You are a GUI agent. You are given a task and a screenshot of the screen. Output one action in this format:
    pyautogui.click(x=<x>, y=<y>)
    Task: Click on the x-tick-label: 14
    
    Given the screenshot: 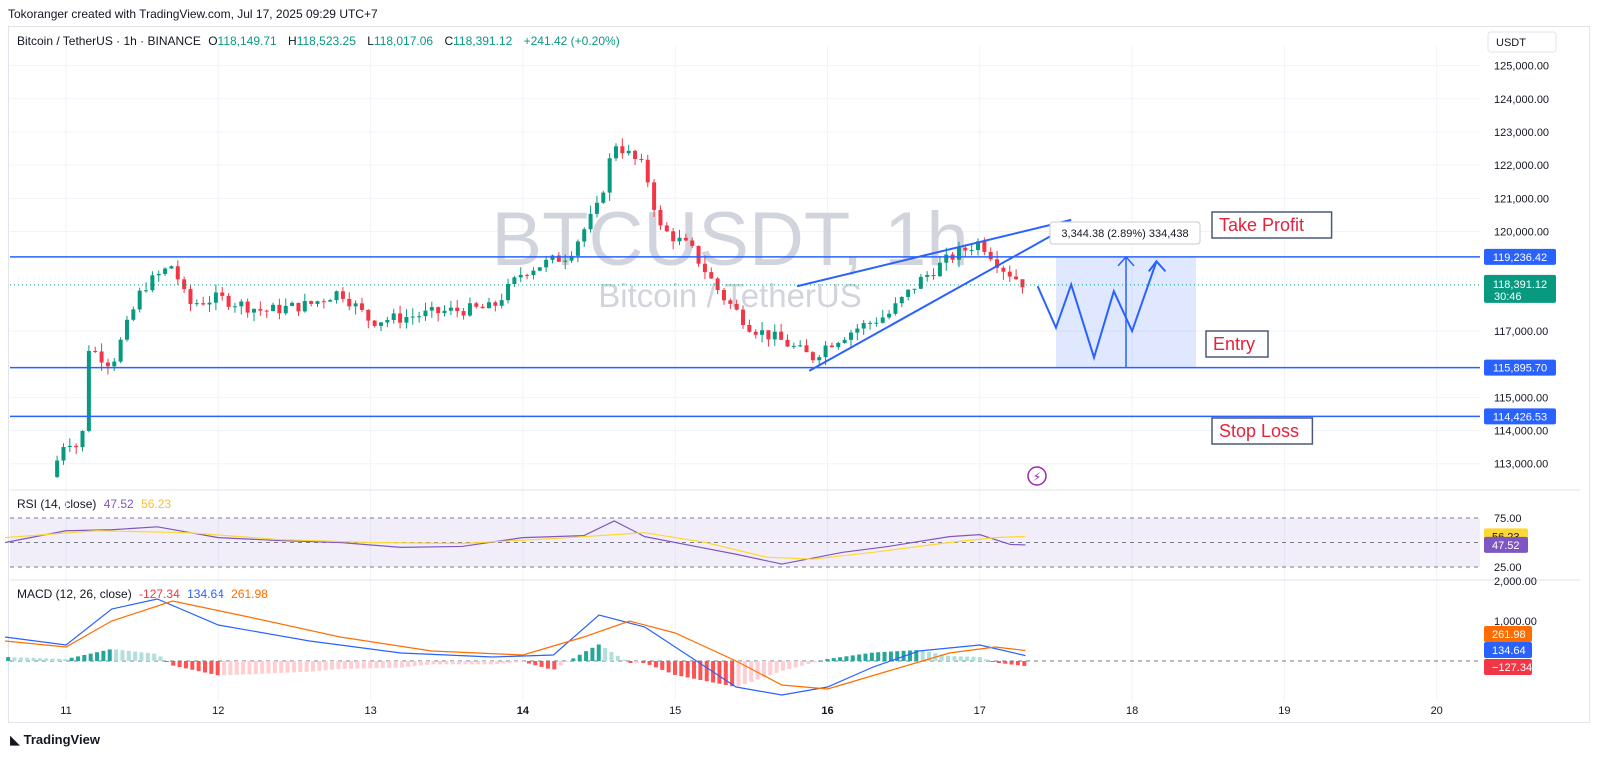 What is the action you would take?
    pyautogui.click(x=523, y=711)
    